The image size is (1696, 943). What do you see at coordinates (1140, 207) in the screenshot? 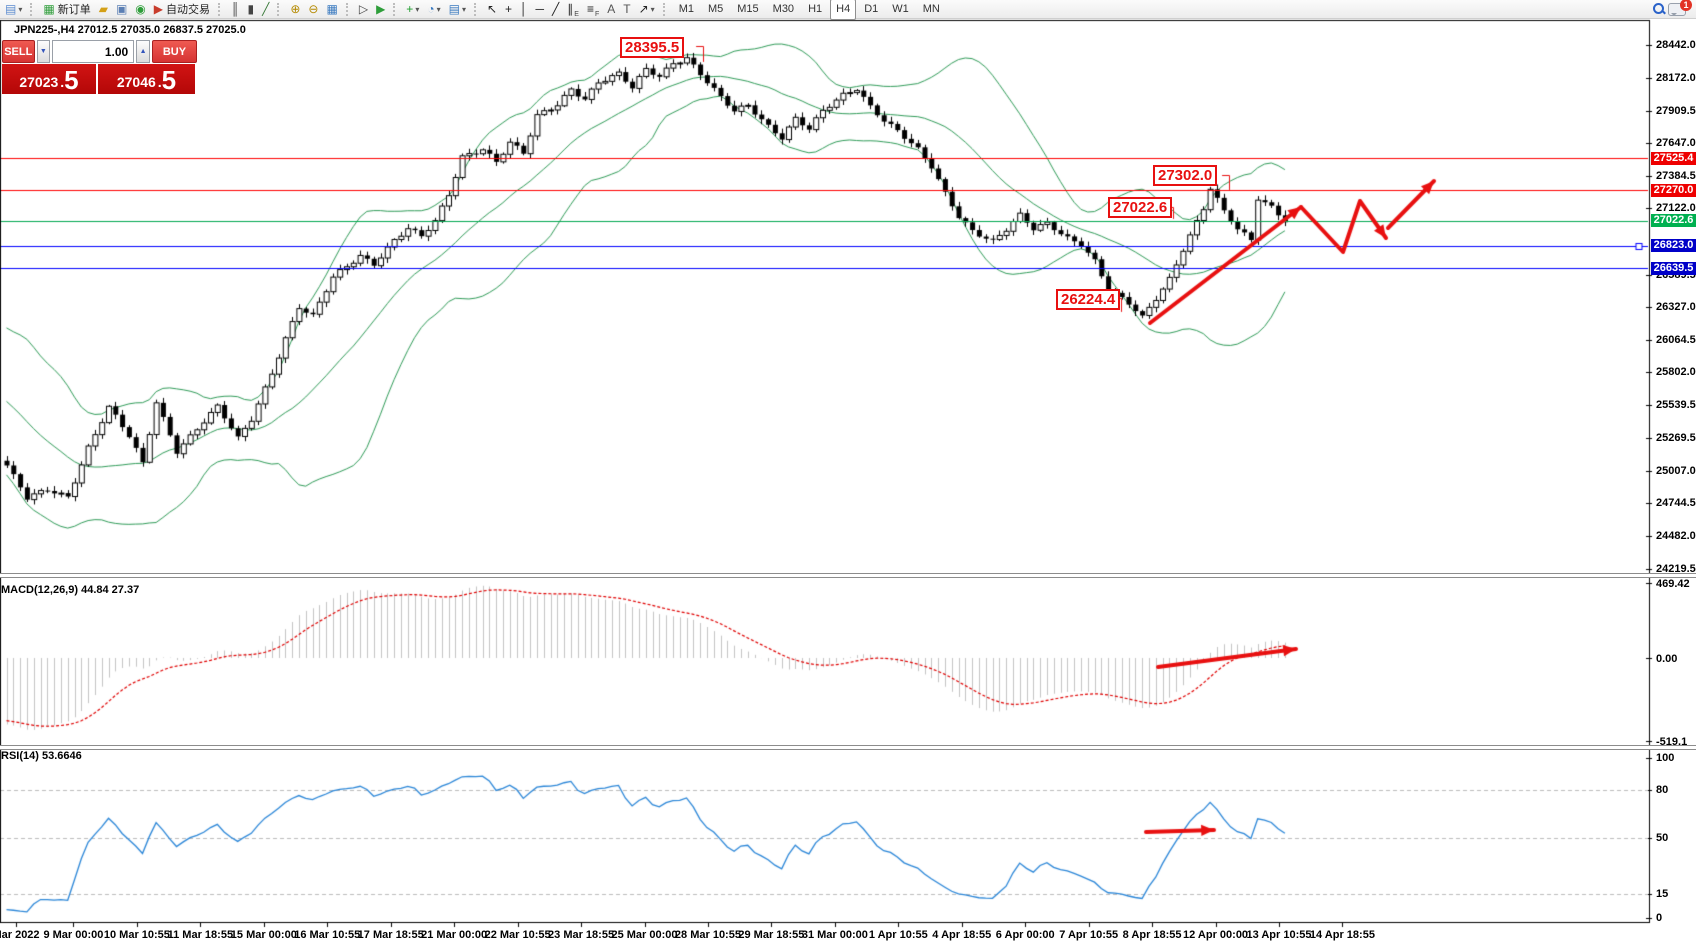
I see `price-annotation-label: 27022.6` at bounding box center [1140, 207].